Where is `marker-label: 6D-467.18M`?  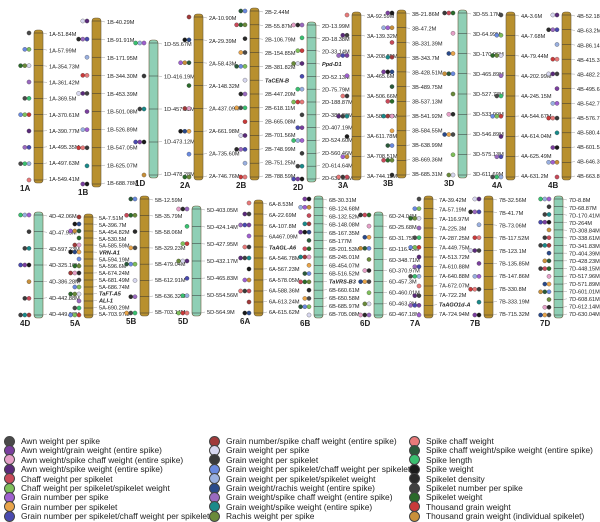
marker-label: 6D-467.18M is located at coordinates (404, 315).